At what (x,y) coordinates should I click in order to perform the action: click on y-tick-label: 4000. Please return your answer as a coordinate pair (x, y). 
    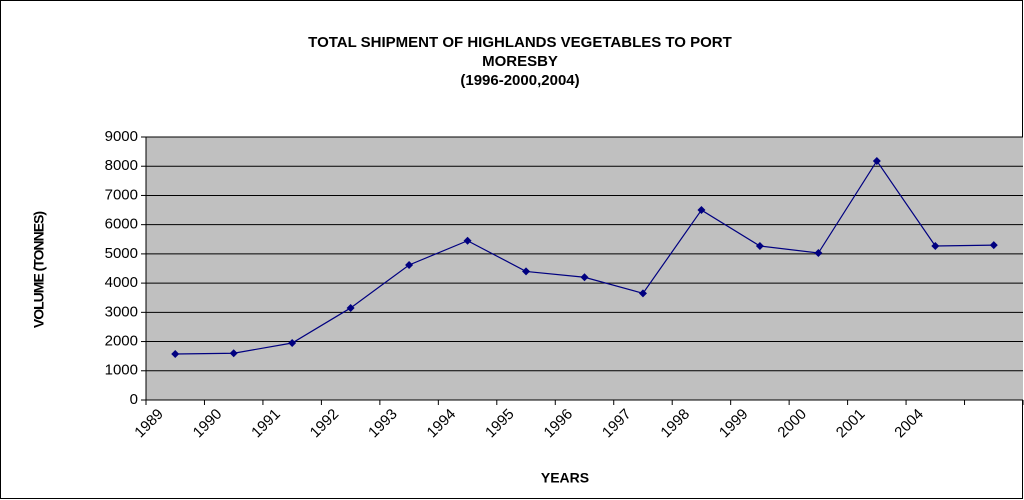
    Looking at the image, I should click on (121, 282).